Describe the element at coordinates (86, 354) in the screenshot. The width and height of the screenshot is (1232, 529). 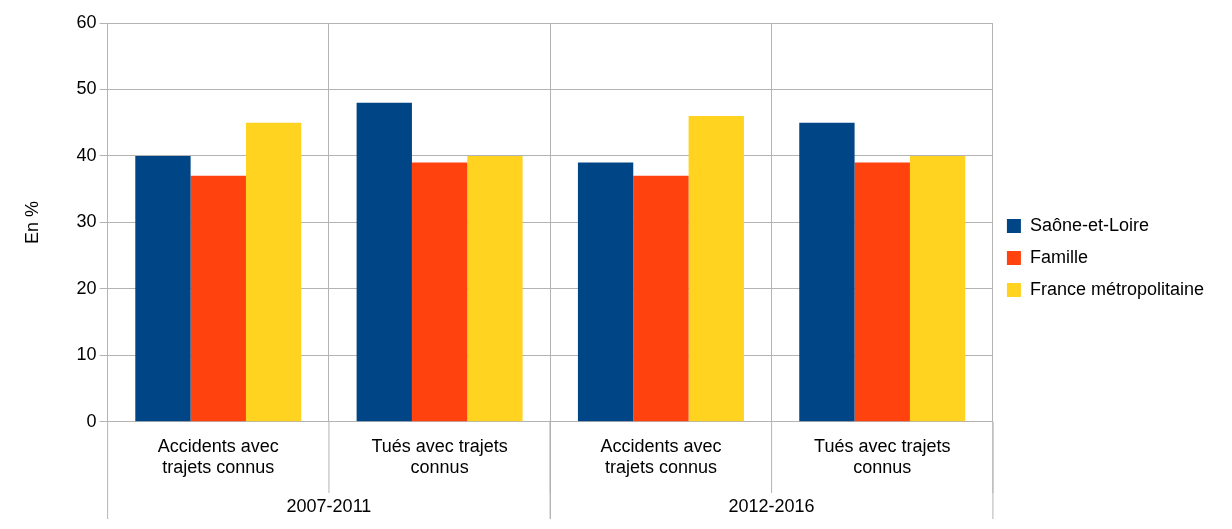
I see `y-tick-label: 10` at that location.